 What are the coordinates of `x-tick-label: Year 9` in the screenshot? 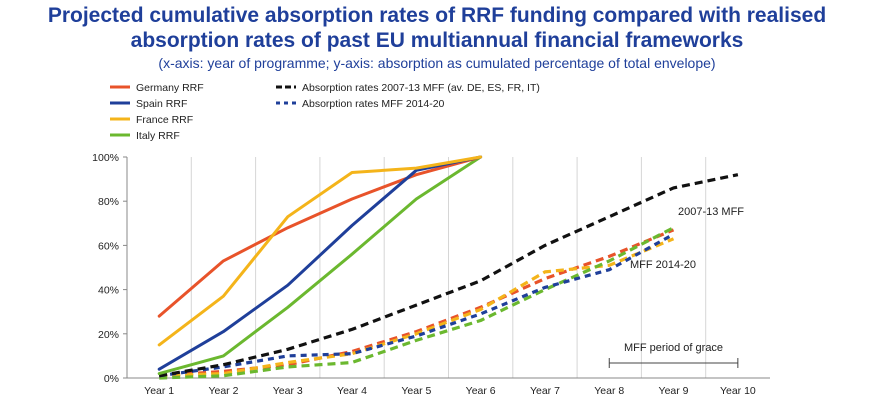 It's located at (674, 391).